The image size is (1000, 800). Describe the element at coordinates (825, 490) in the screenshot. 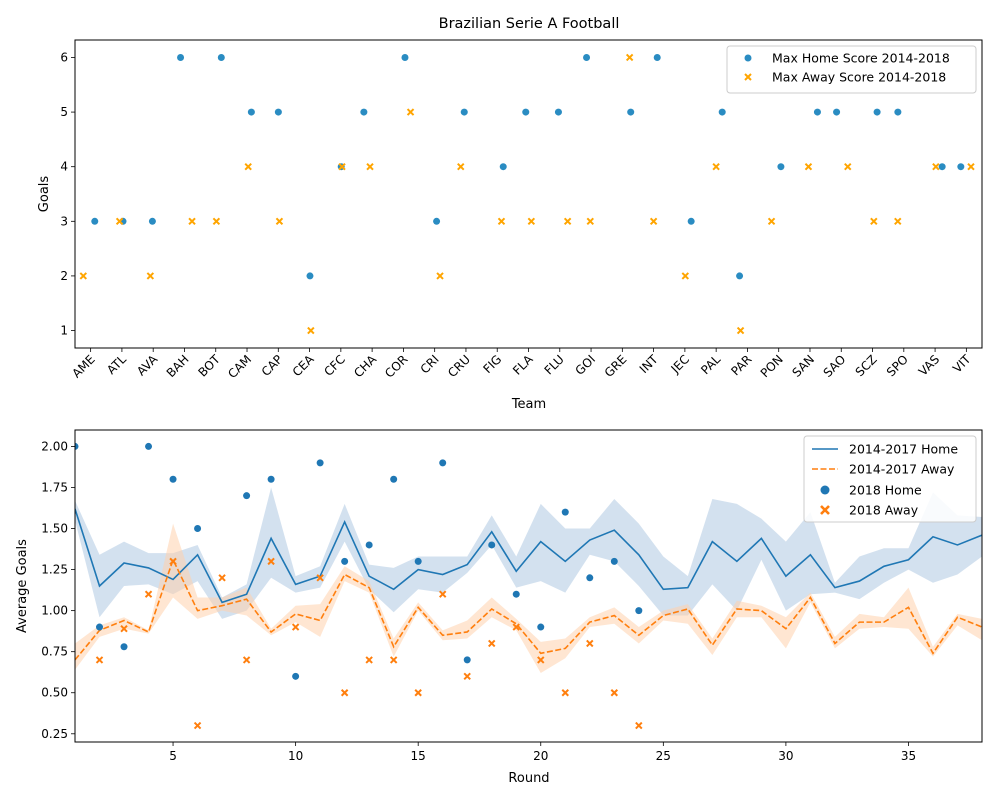

I see `legend-2018-home-marker` at that location.